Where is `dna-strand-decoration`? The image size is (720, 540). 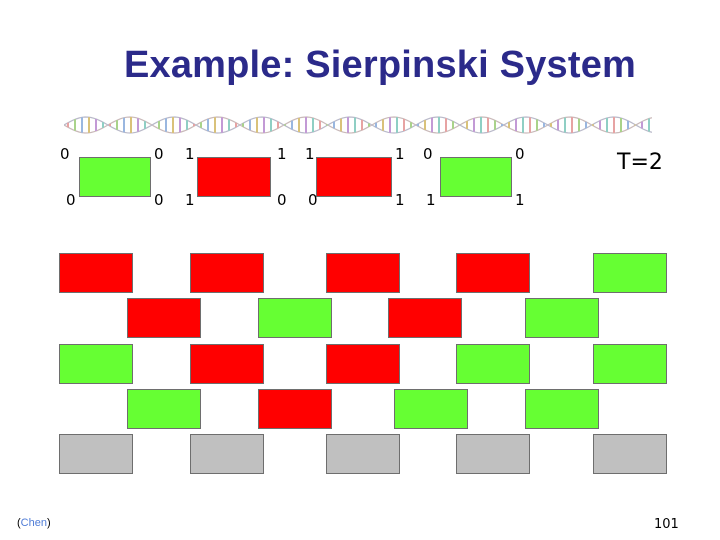 dna-strand-decoration is located at coordinates (358, 125).